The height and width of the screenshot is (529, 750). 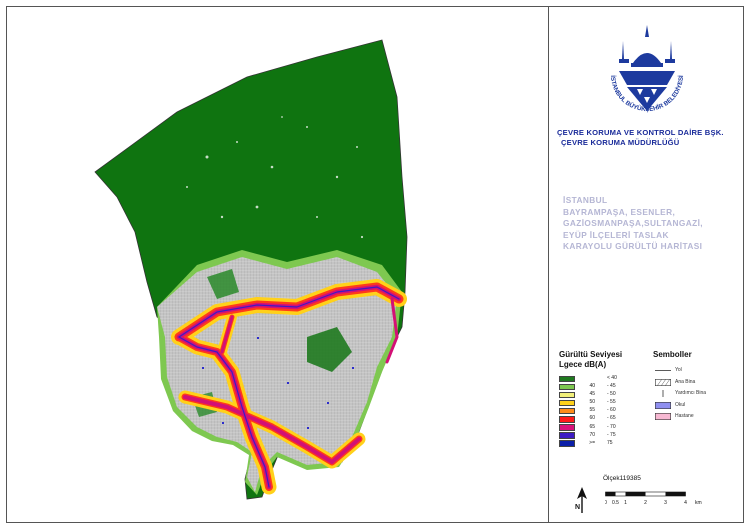 What do you see at coordinates (585, 200) in the screenshot?
I see `title-line-1: İSTANBUL` at bounding box center [585, 200].